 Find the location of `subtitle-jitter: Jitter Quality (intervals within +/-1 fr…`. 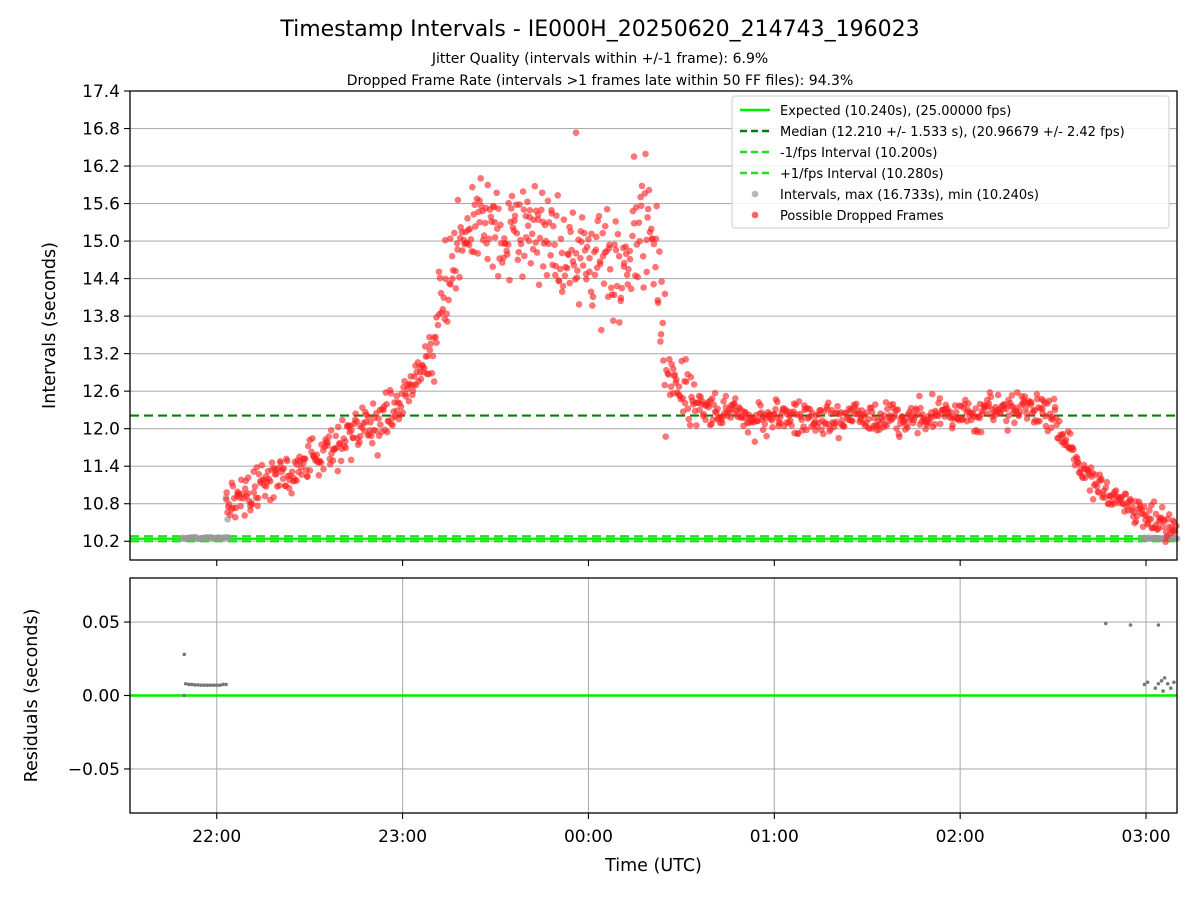

subtitle-jitter: Jitter Quality (intervals within +/-1 fr… is located at coordinates (599, 59).